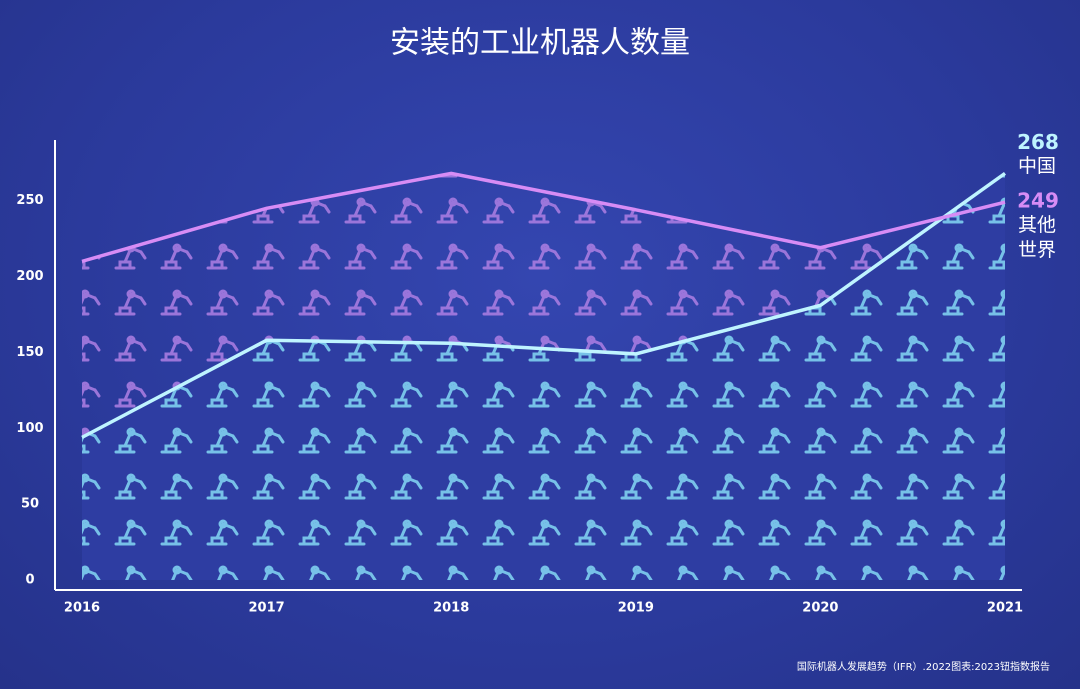 The width and height of the screenshot is (1080, 689). What do you see at coordinates (1037, 166) in the screenshot?
I see `series-label: 中国` at bounding box center [1037, 166].